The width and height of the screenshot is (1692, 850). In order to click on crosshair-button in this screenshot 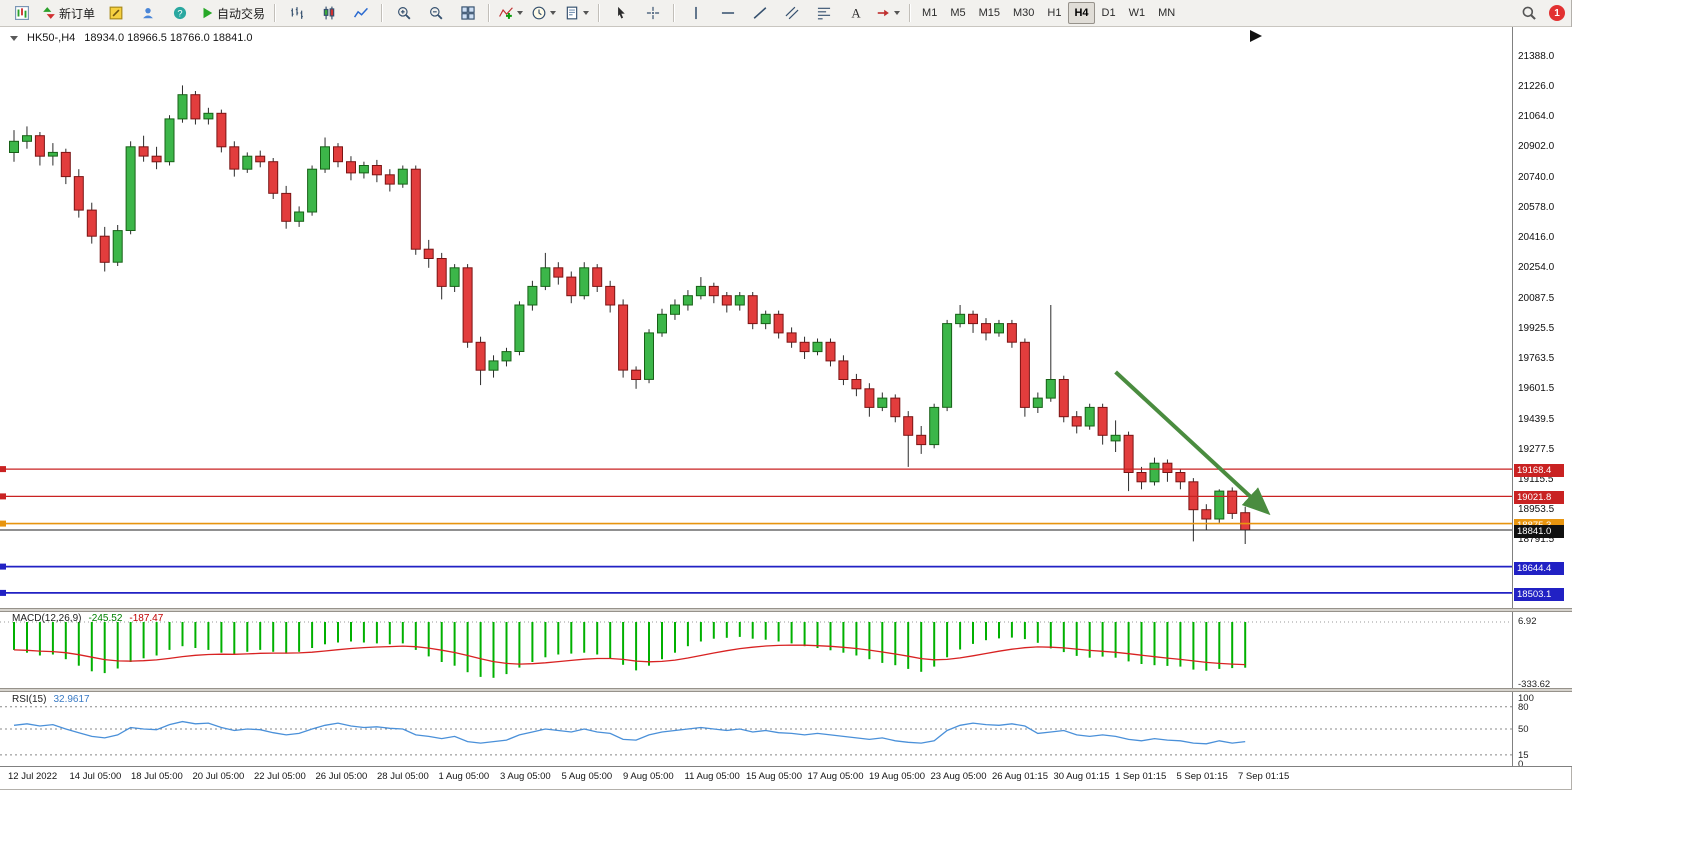, I will do `click(652, 13)`.